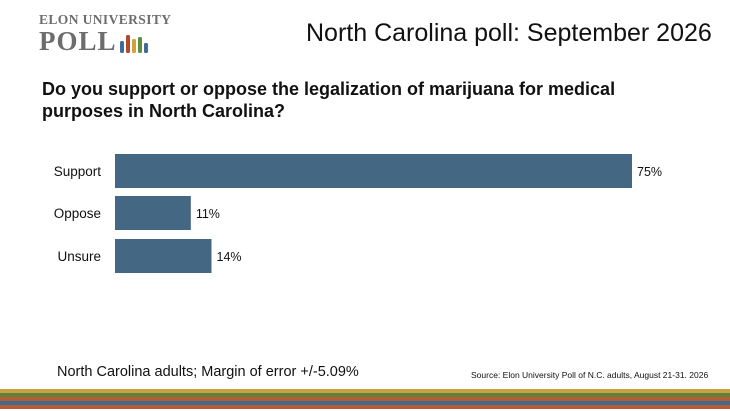 Image resolution: width=730 pixels, height=411 pixels. What do you see at coordinates (373, 171) in the screenshot?
I see `bar-support` at bounding box center [373, 171].